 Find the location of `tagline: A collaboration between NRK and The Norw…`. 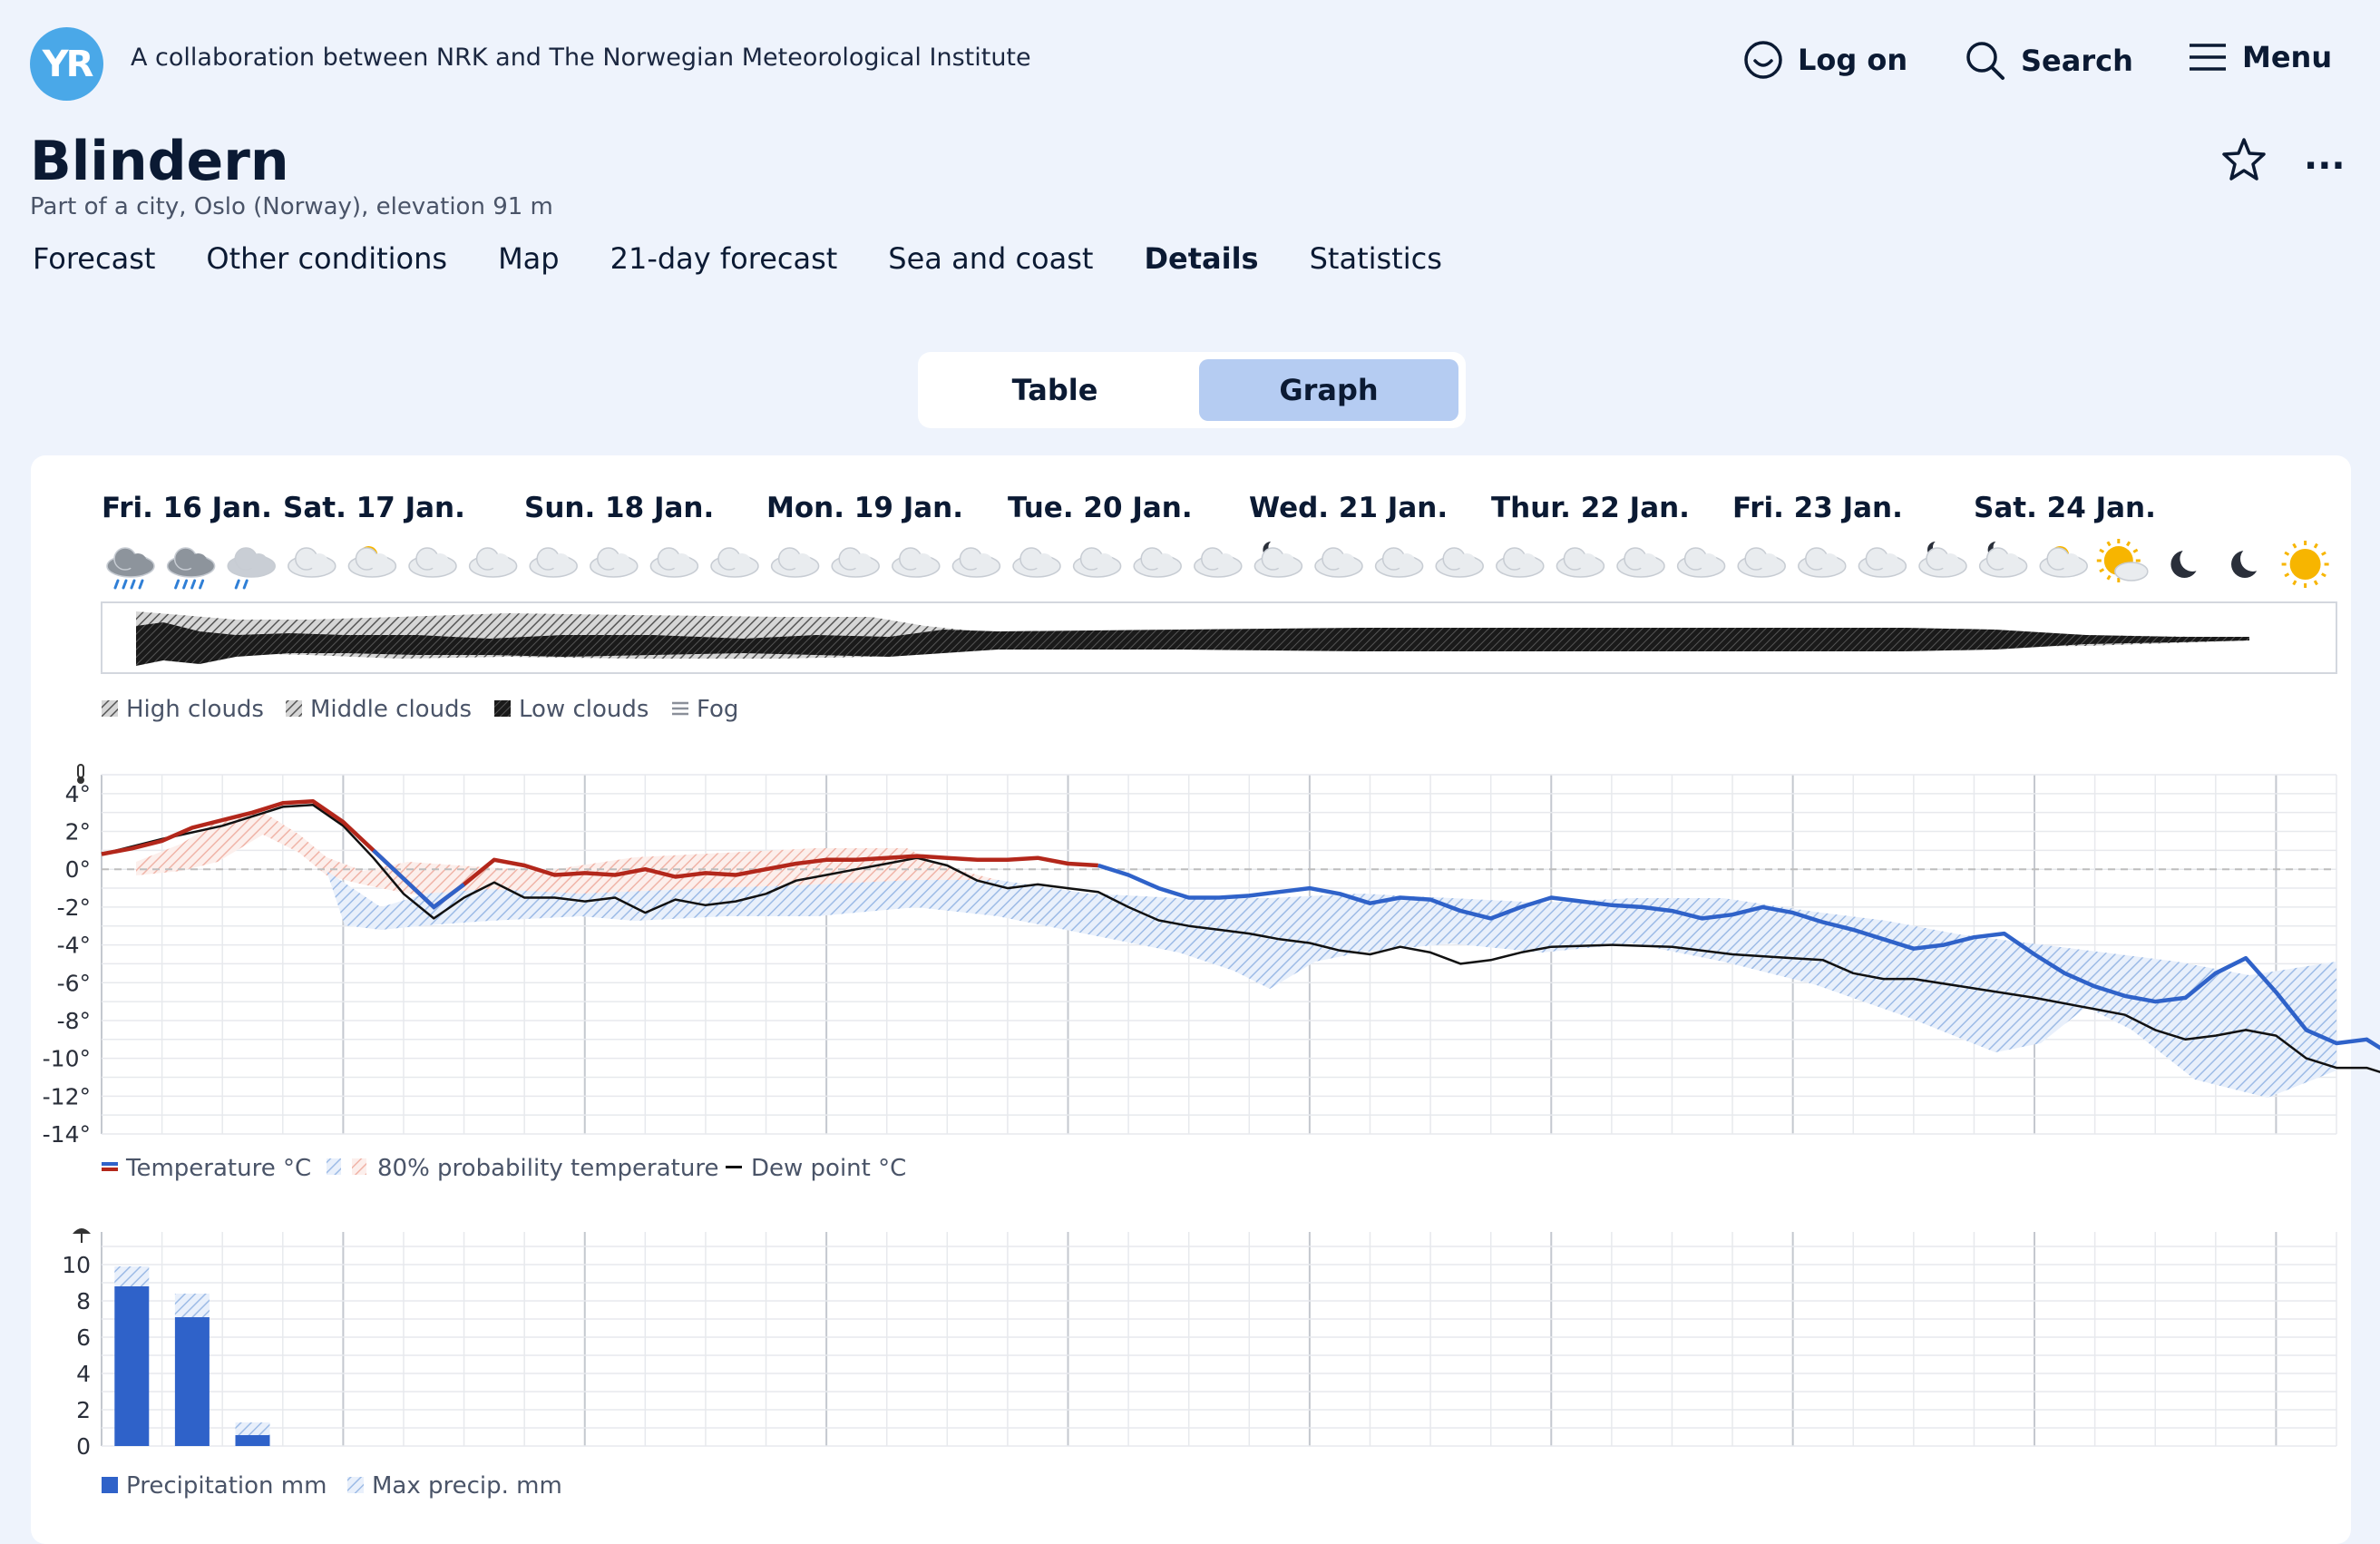

tagline: A collaboration between NRK and The Norw… is located at coordinates (581, 58).